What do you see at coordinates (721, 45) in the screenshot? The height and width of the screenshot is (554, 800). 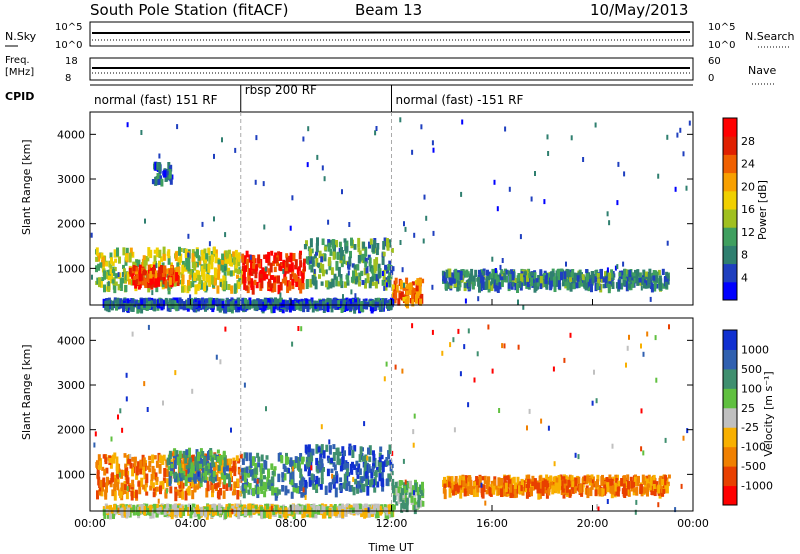 I see `nsearch-tick-bottom: 10^0` at bounding box center [721, 45].